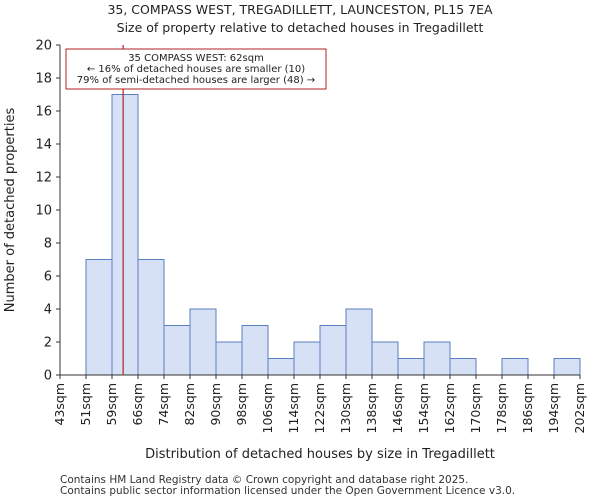 This screenshot has height=500, width=600. Describe the element at coordinates (515, 367) in the screenshot. I see `bar-178sqm` at that location.